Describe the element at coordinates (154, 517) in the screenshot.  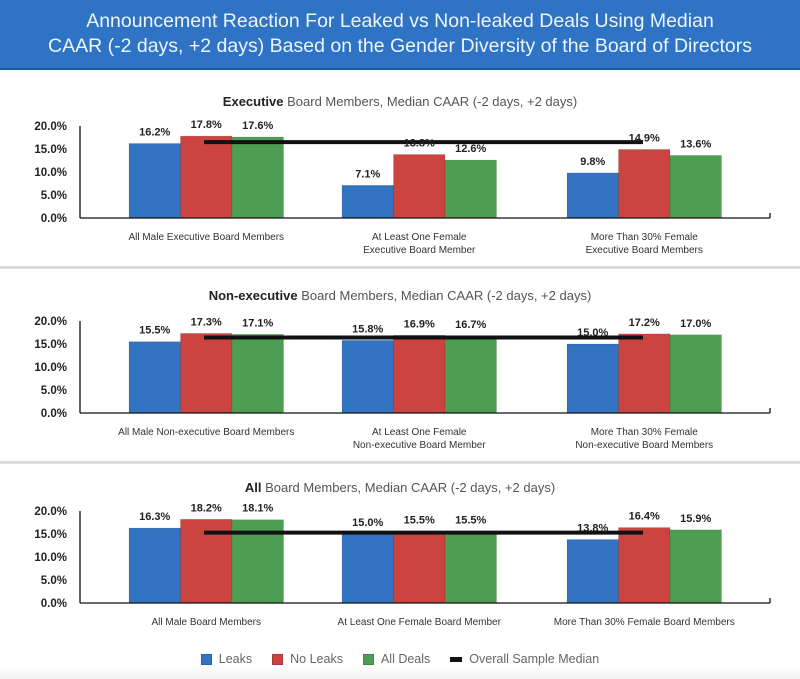
I see `data-label: 16.3%` at that location.